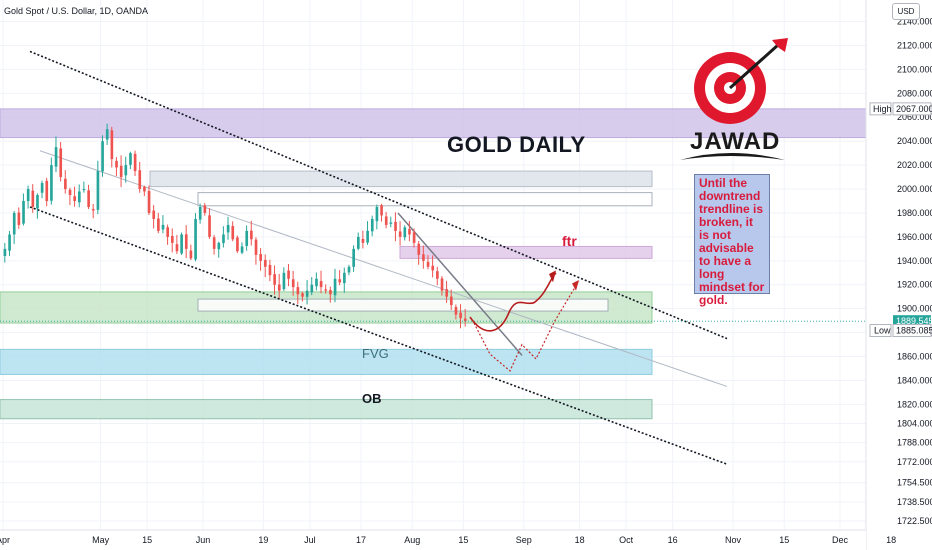 The width and height of the screenshot is (932, 550). I want to click on price-tick-label: 2080.000, so click(914, 93).